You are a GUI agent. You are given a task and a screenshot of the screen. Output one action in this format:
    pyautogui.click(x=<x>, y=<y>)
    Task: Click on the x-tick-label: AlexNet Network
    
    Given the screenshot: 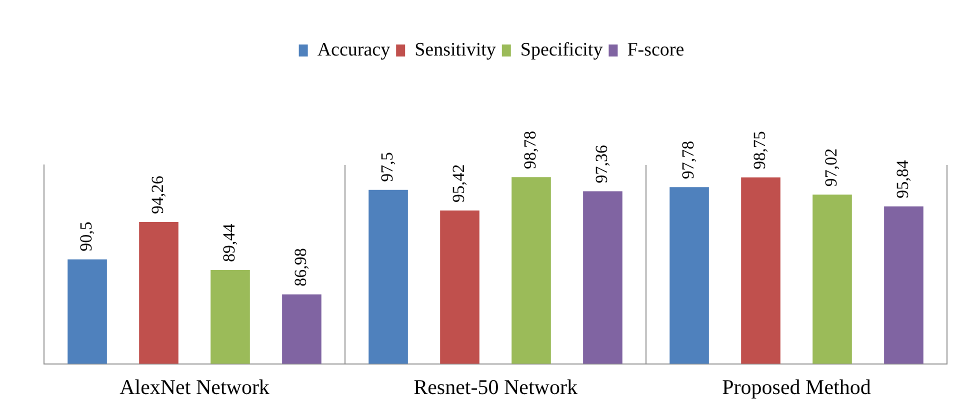 What is the action you would take?
    pyautogui.click(x=195, y=386)
    